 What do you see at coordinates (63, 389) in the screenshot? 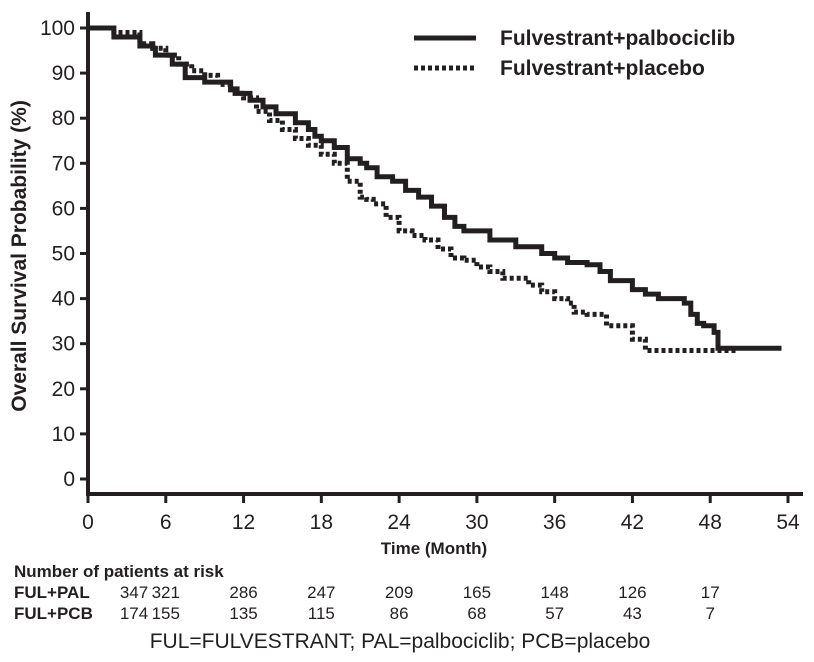
I see `y-tick-label: 20` at bounding box center [63, 389].